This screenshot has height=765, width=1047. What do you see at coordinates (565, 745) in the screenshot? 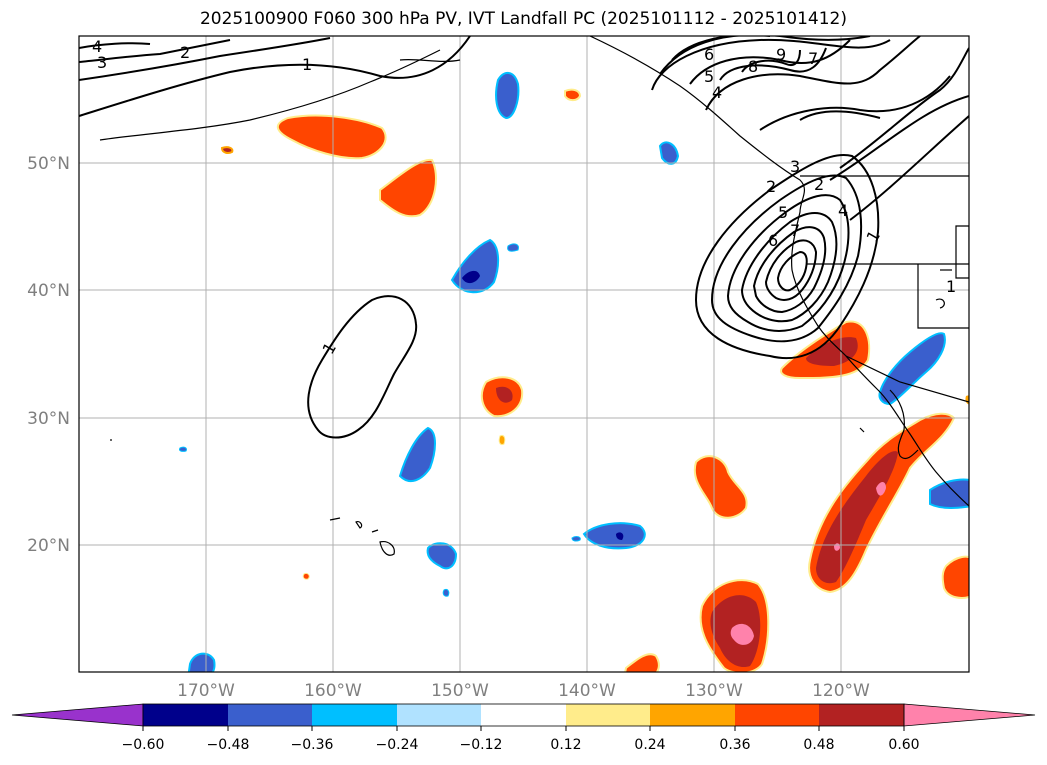
I see `colorbar-tick-label: 0.12` at bounding box center [565, 745].